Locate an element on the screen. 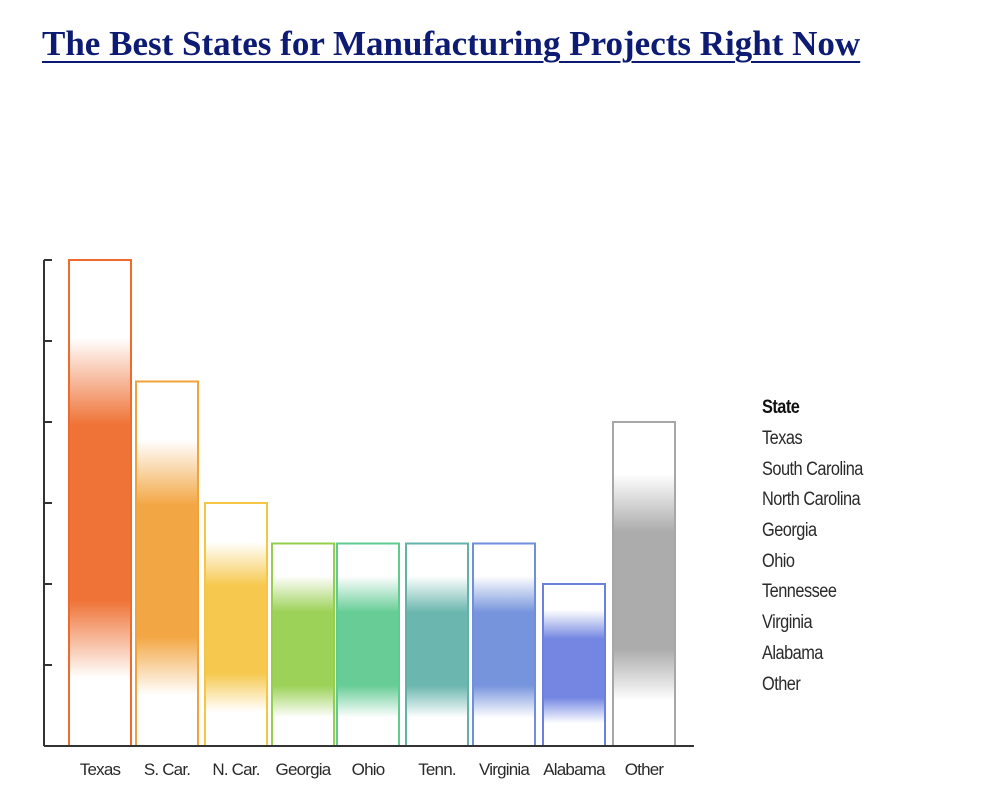 This screenshot has height=794, width=1000. legend-item: Georgia is located at coordinates (789, 531).